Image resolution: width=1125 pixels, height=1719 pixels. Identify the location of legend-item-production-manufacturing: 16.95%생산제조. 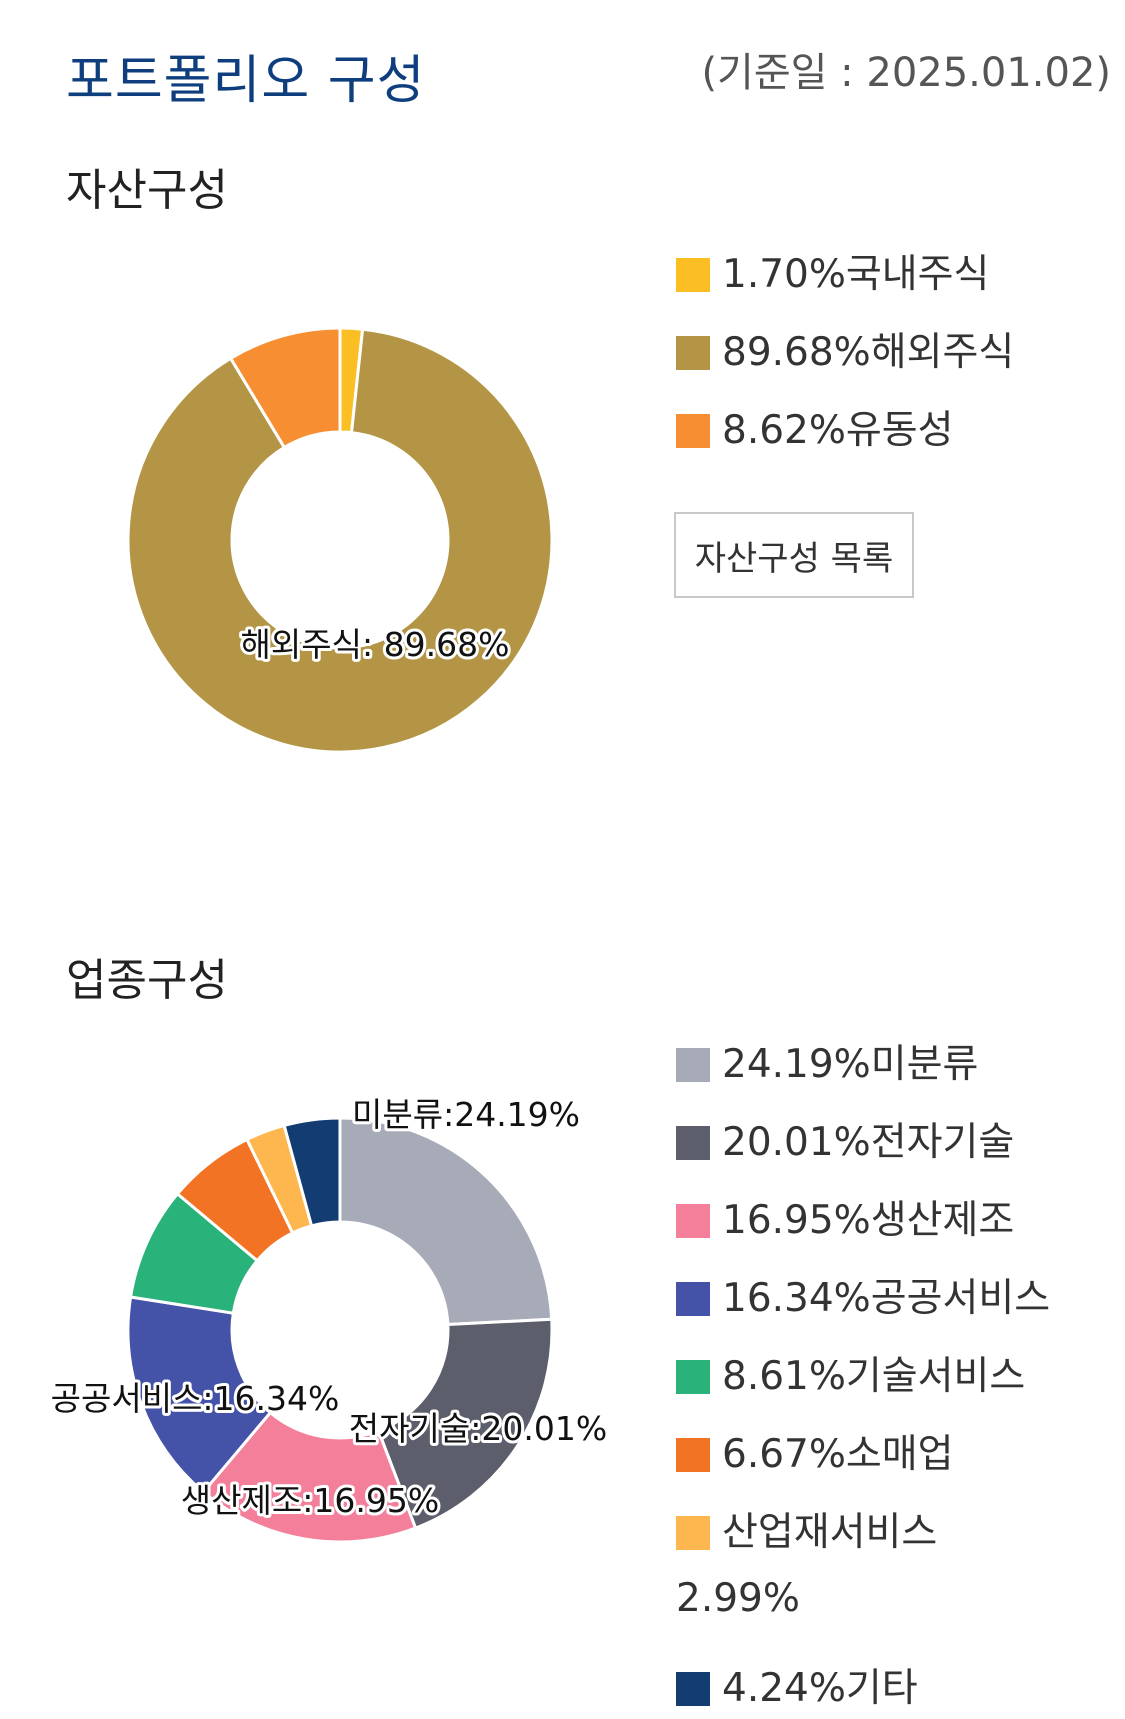
(863, 1237).